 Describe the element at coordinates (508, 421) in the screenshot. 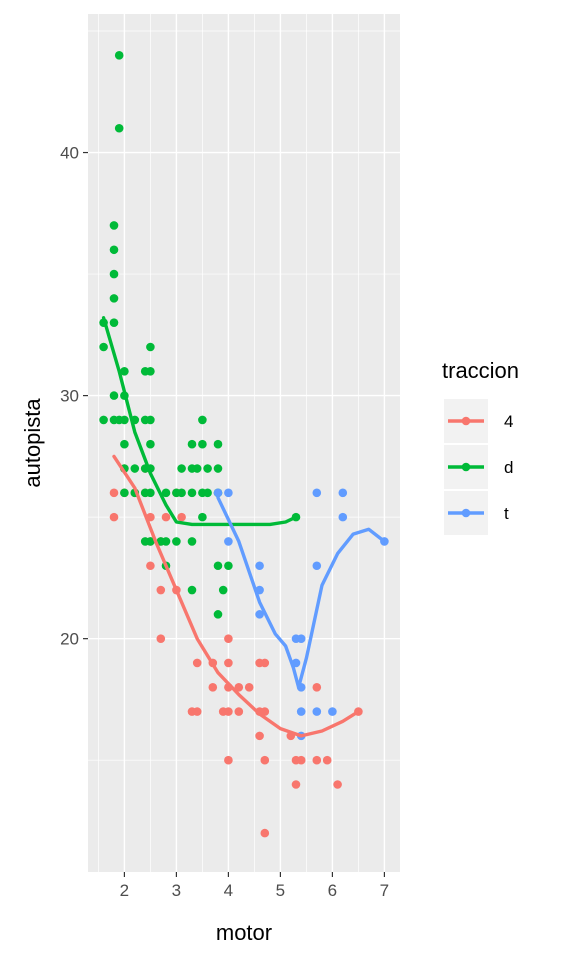

I see `legend-label: 4` at that location.